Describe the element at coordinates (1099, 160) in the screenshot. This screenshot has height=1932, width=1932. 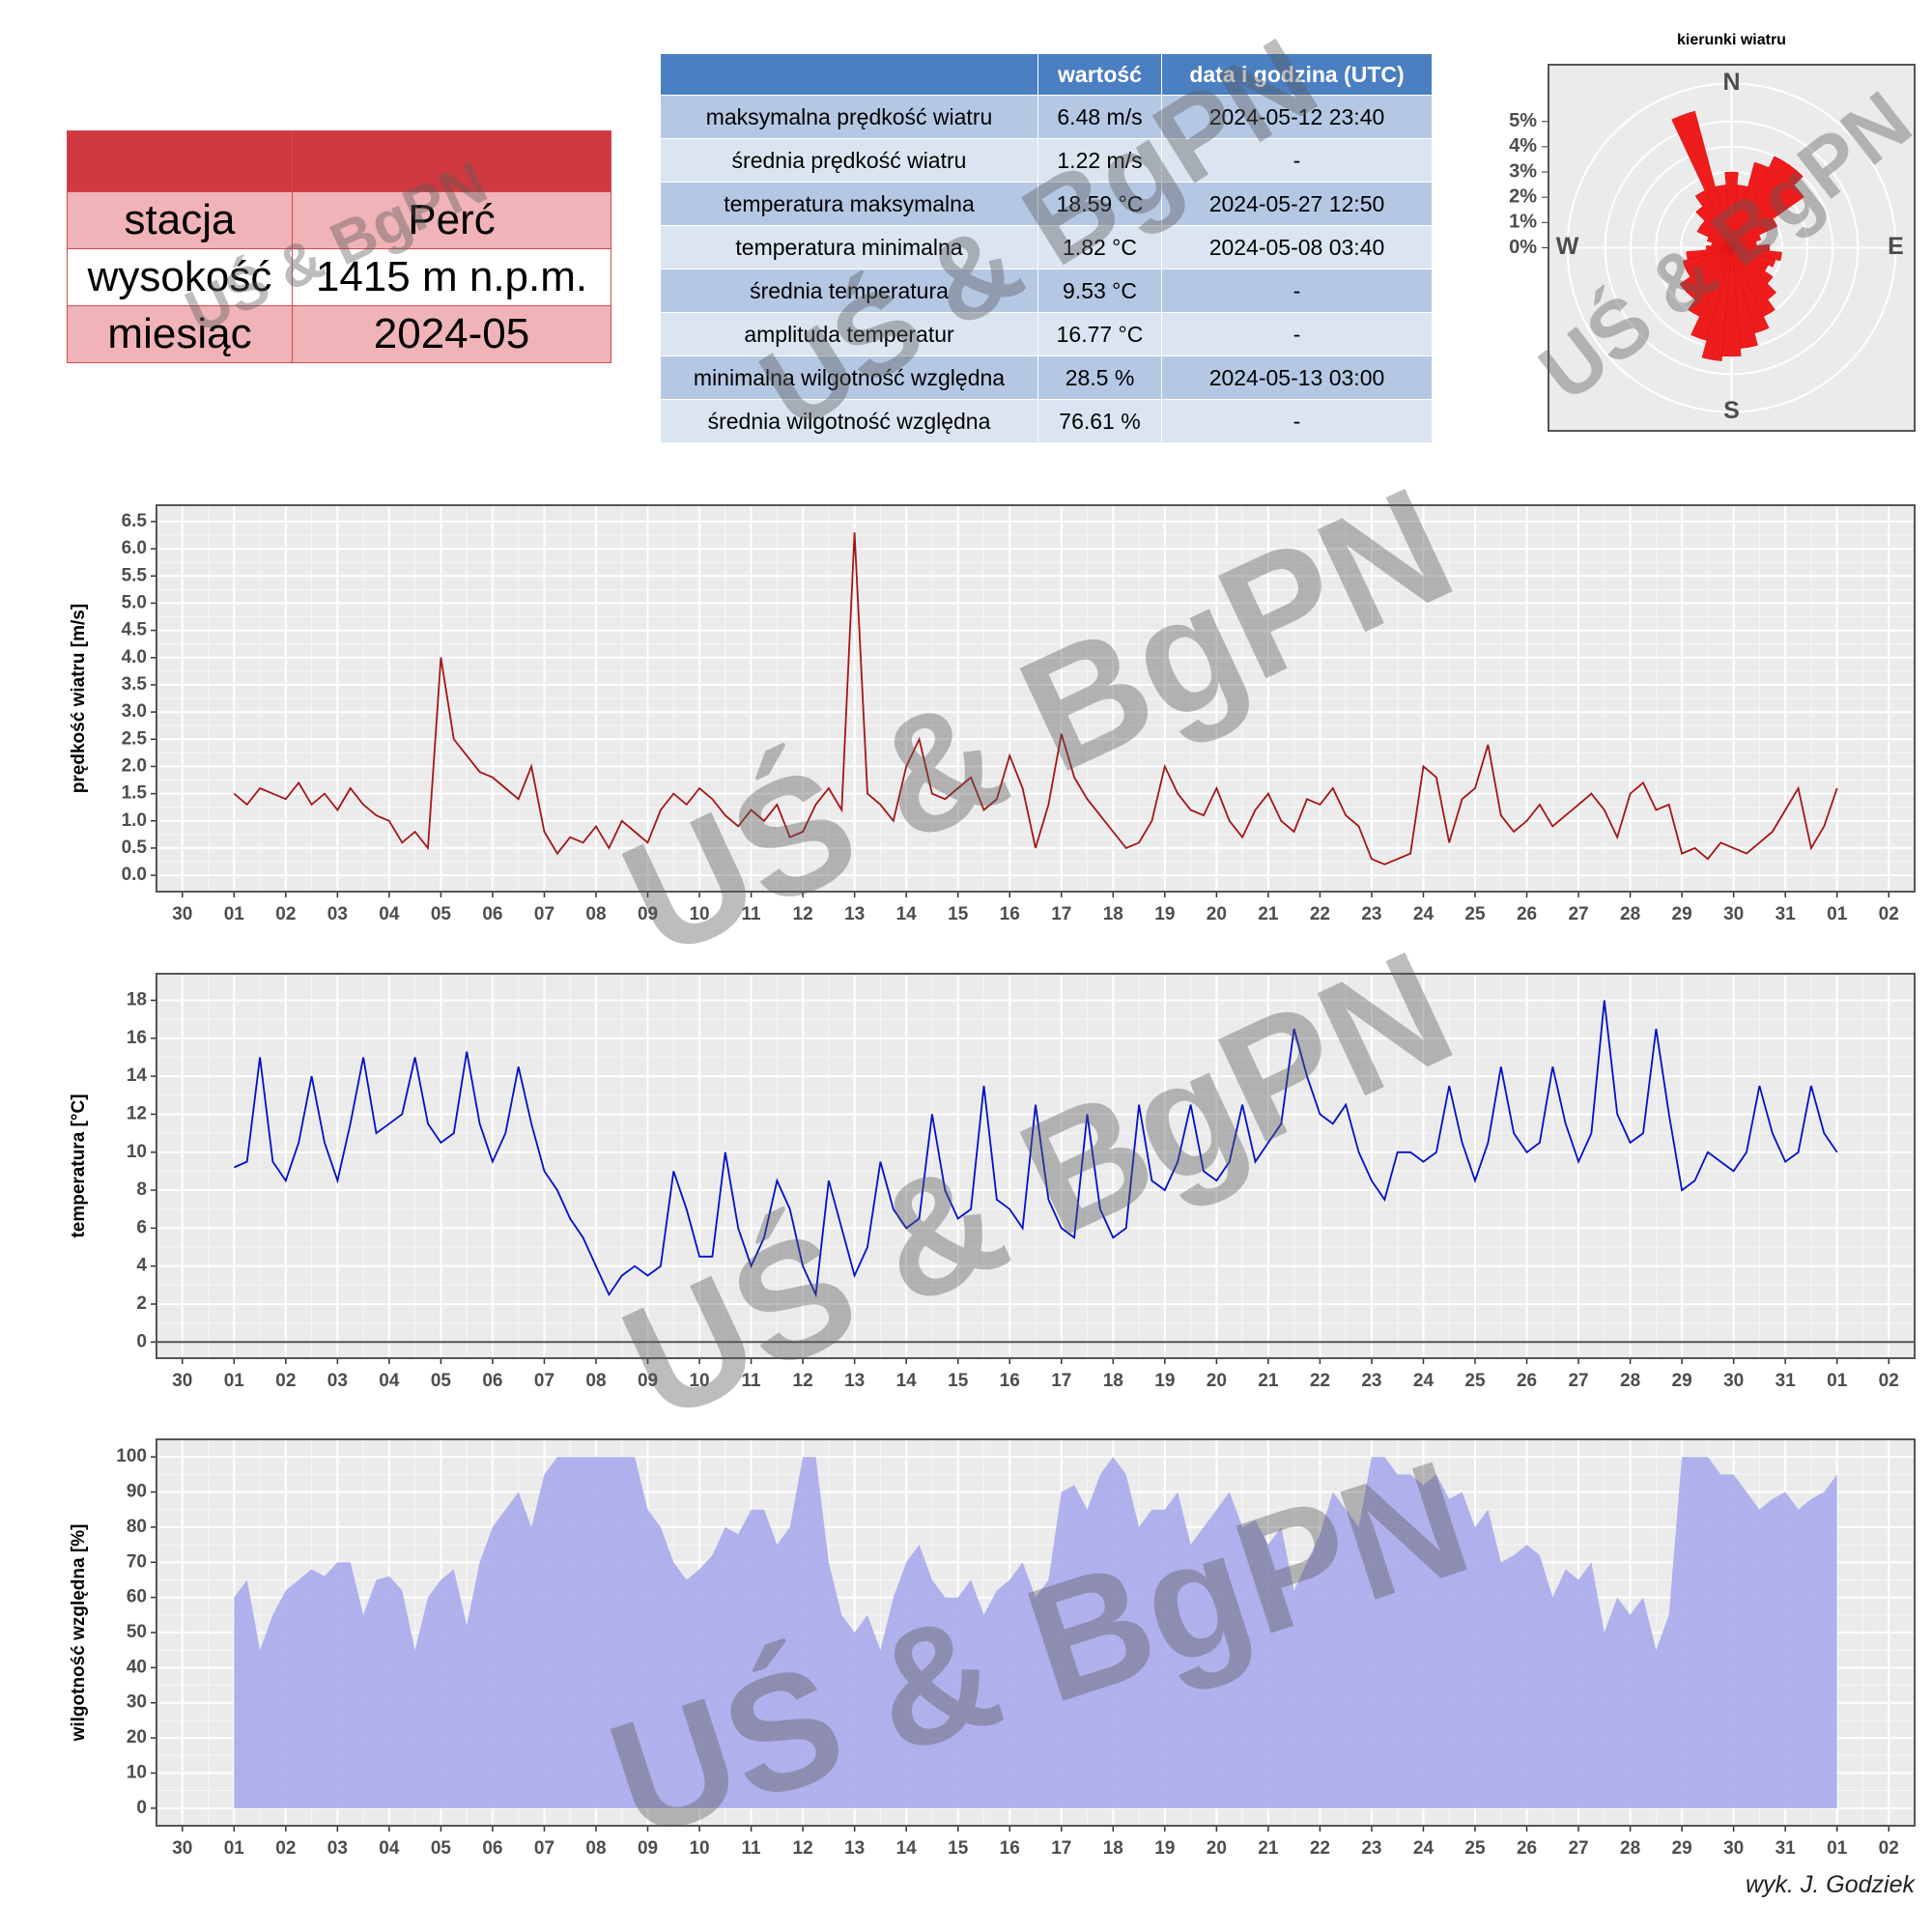
I see `cell: 1.22 m/s` at that location.